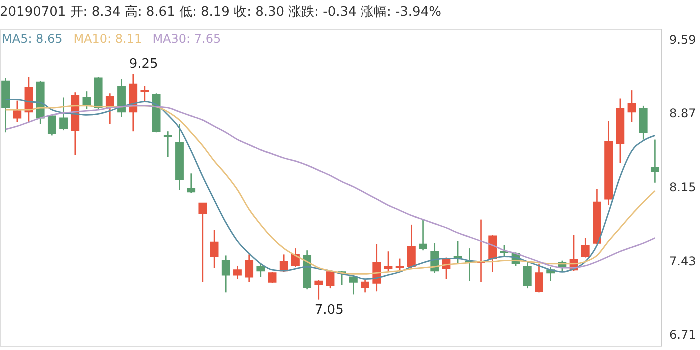 This screenshot has height=350, width=700. I want to click on y-tick-label: 7.43, so click(683, 261).